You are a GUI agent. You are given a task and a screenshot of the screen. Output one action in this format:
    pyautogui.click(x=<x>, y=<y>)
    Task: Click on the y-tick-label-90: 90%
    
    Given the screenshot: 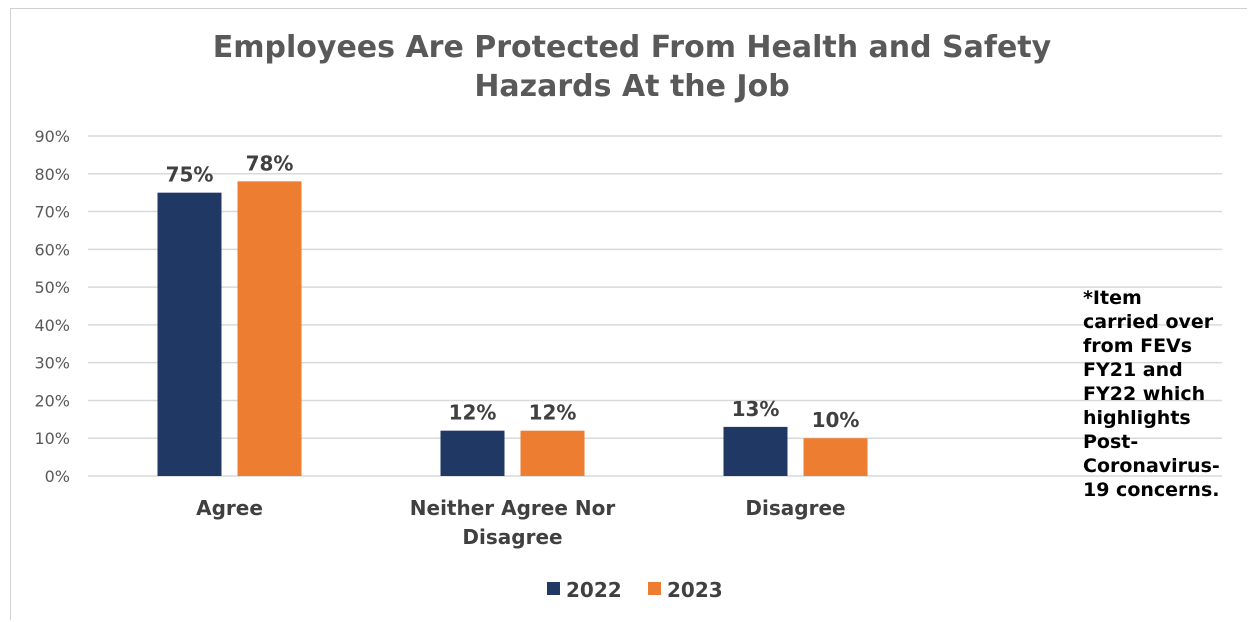 What is the action you would take?
    pyautogui.click(x=52, y=136)
    